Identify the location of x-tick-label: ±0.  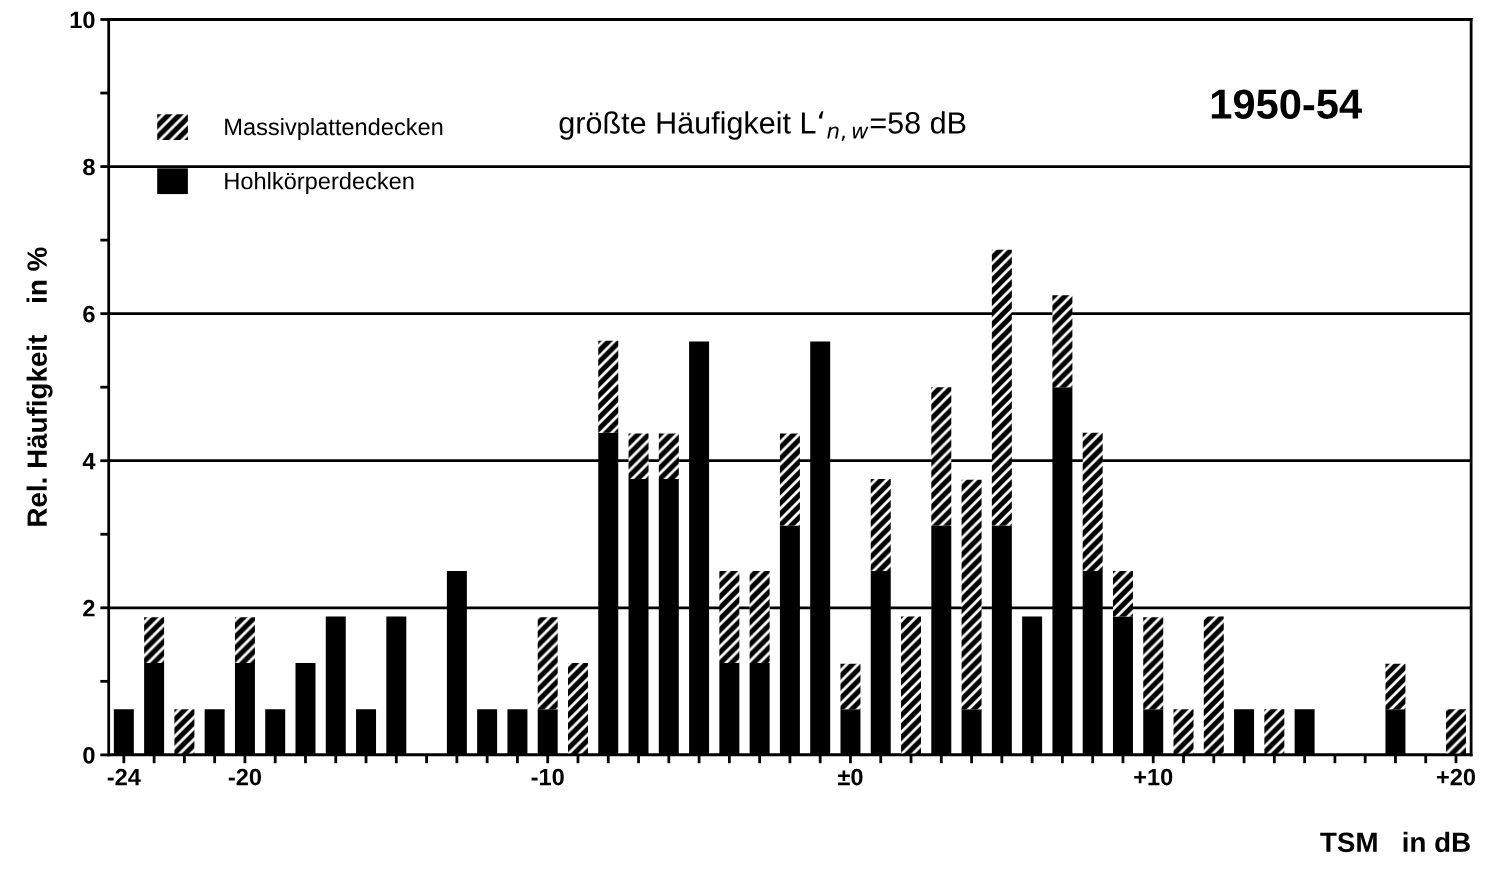
(850, 777).